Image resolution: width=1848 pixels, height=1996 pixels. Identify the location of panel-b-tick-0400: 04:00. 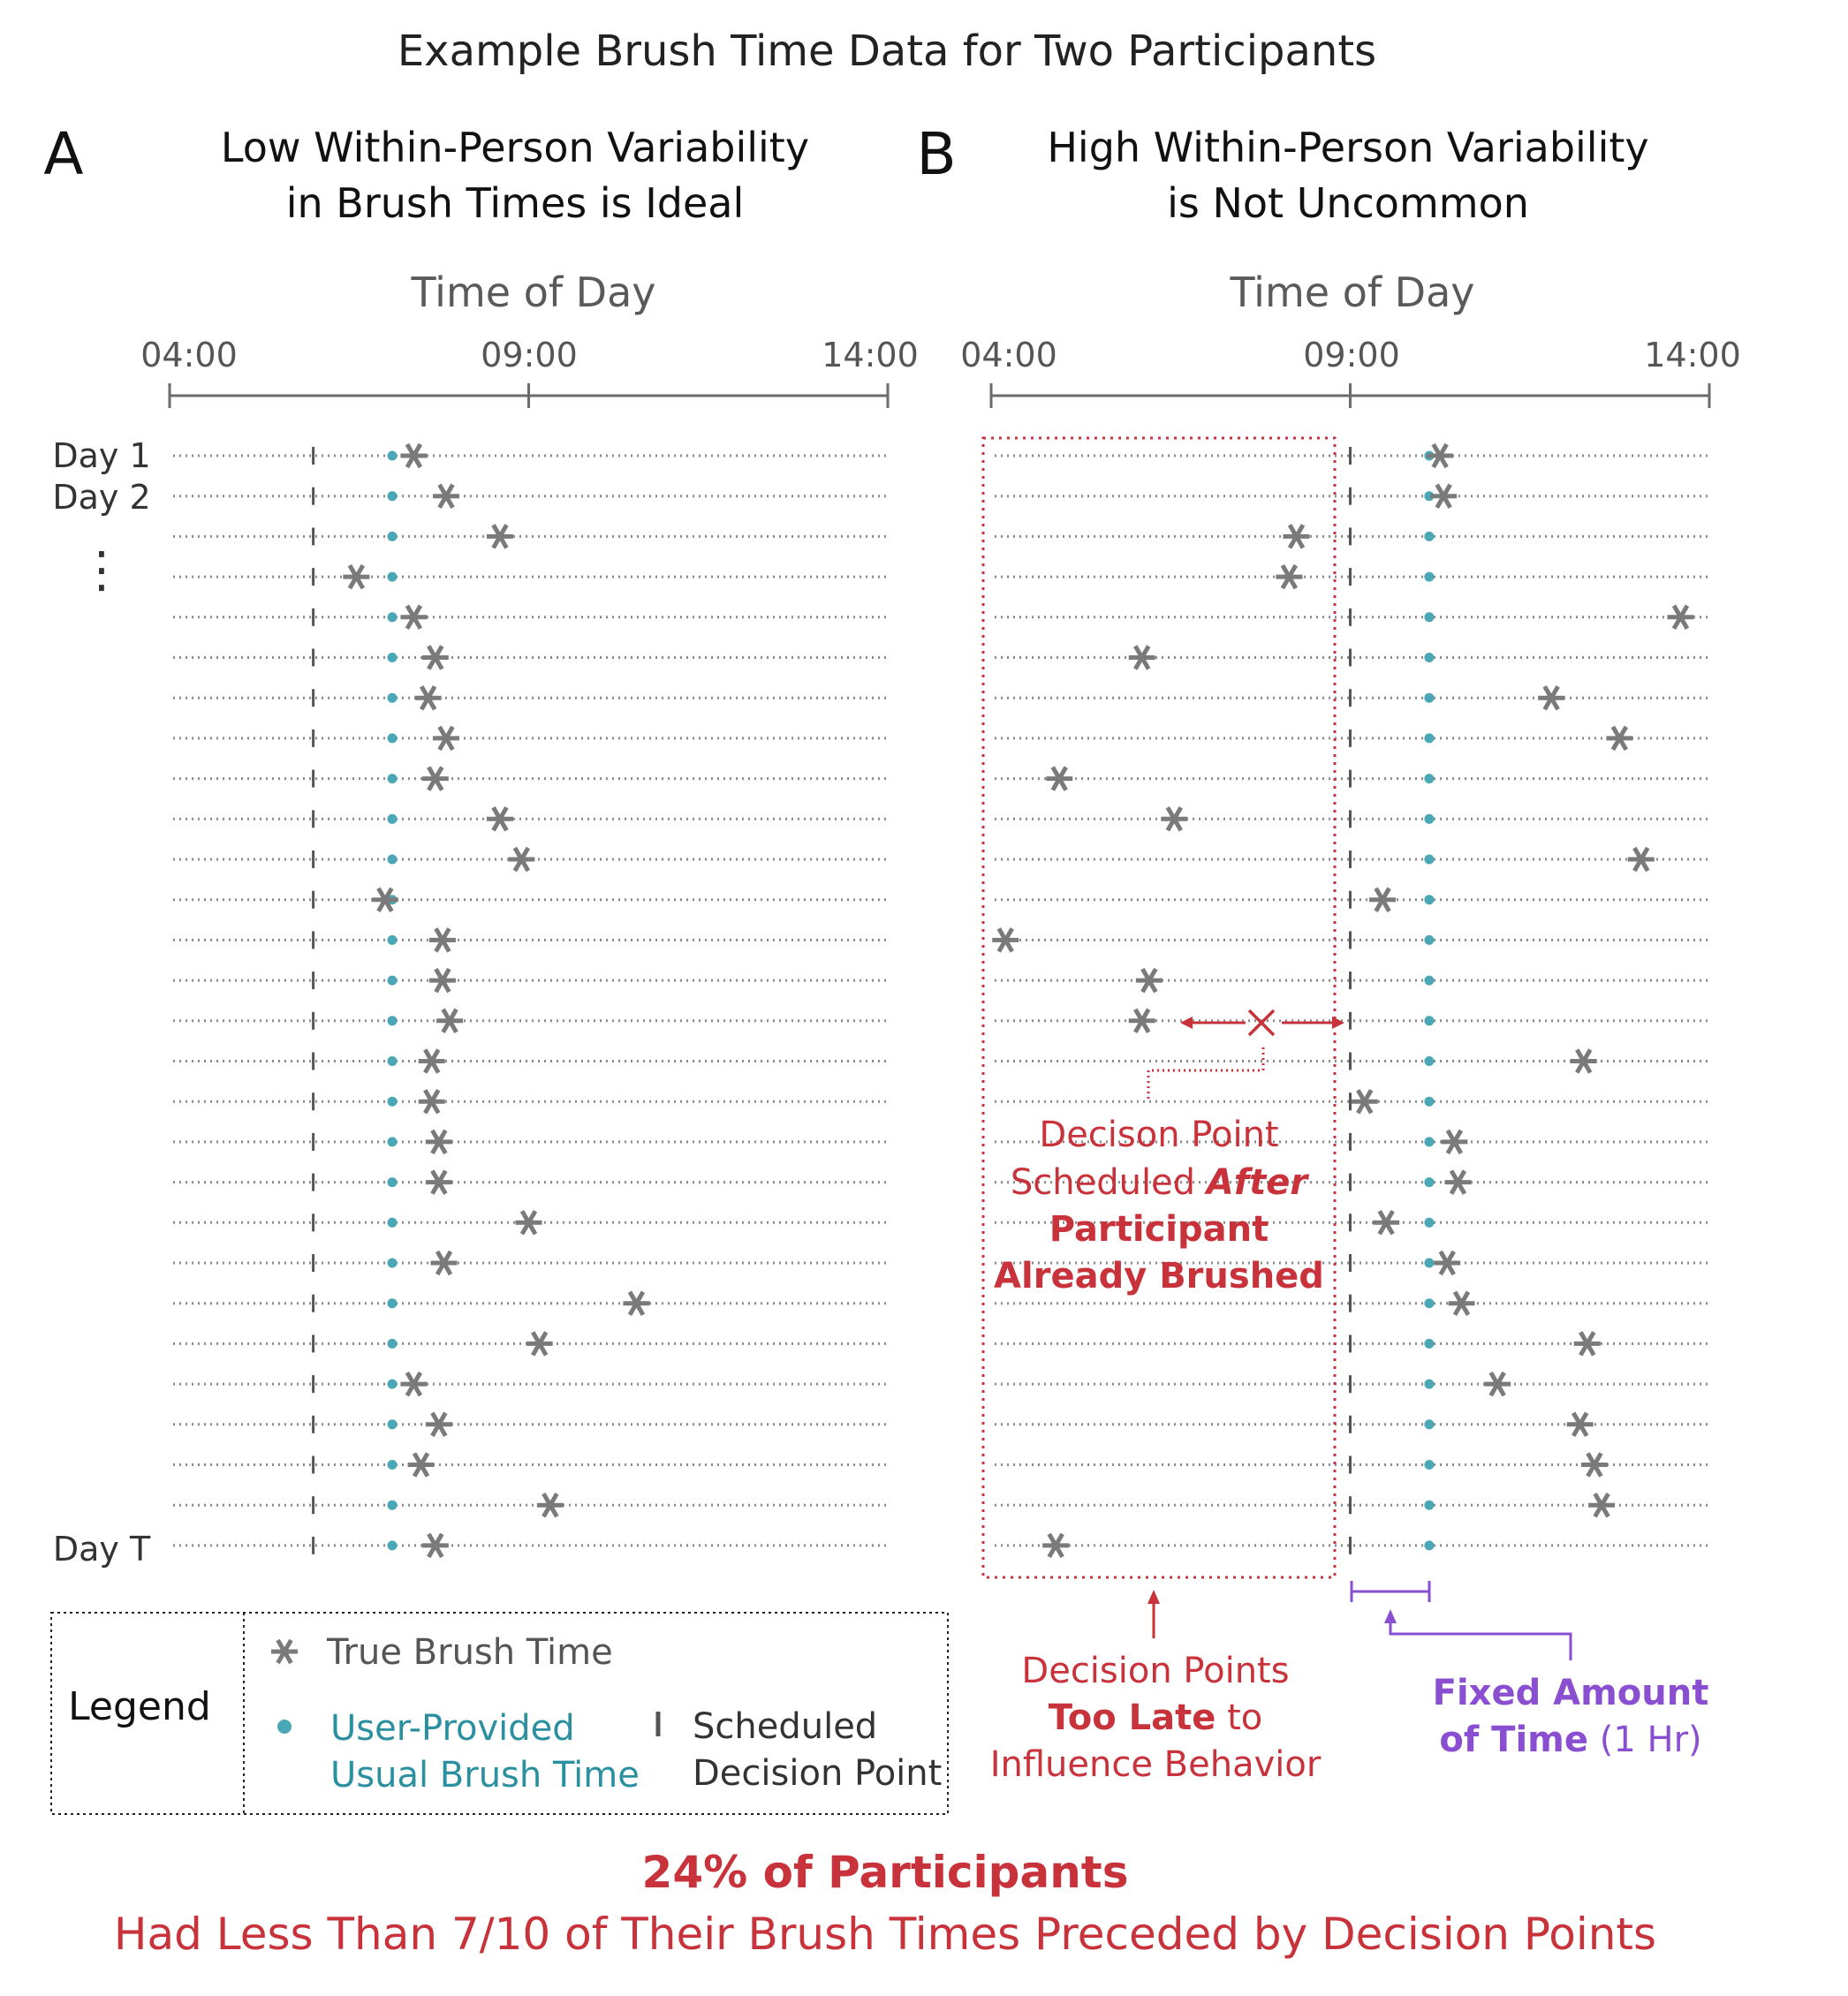
(1008, 355).